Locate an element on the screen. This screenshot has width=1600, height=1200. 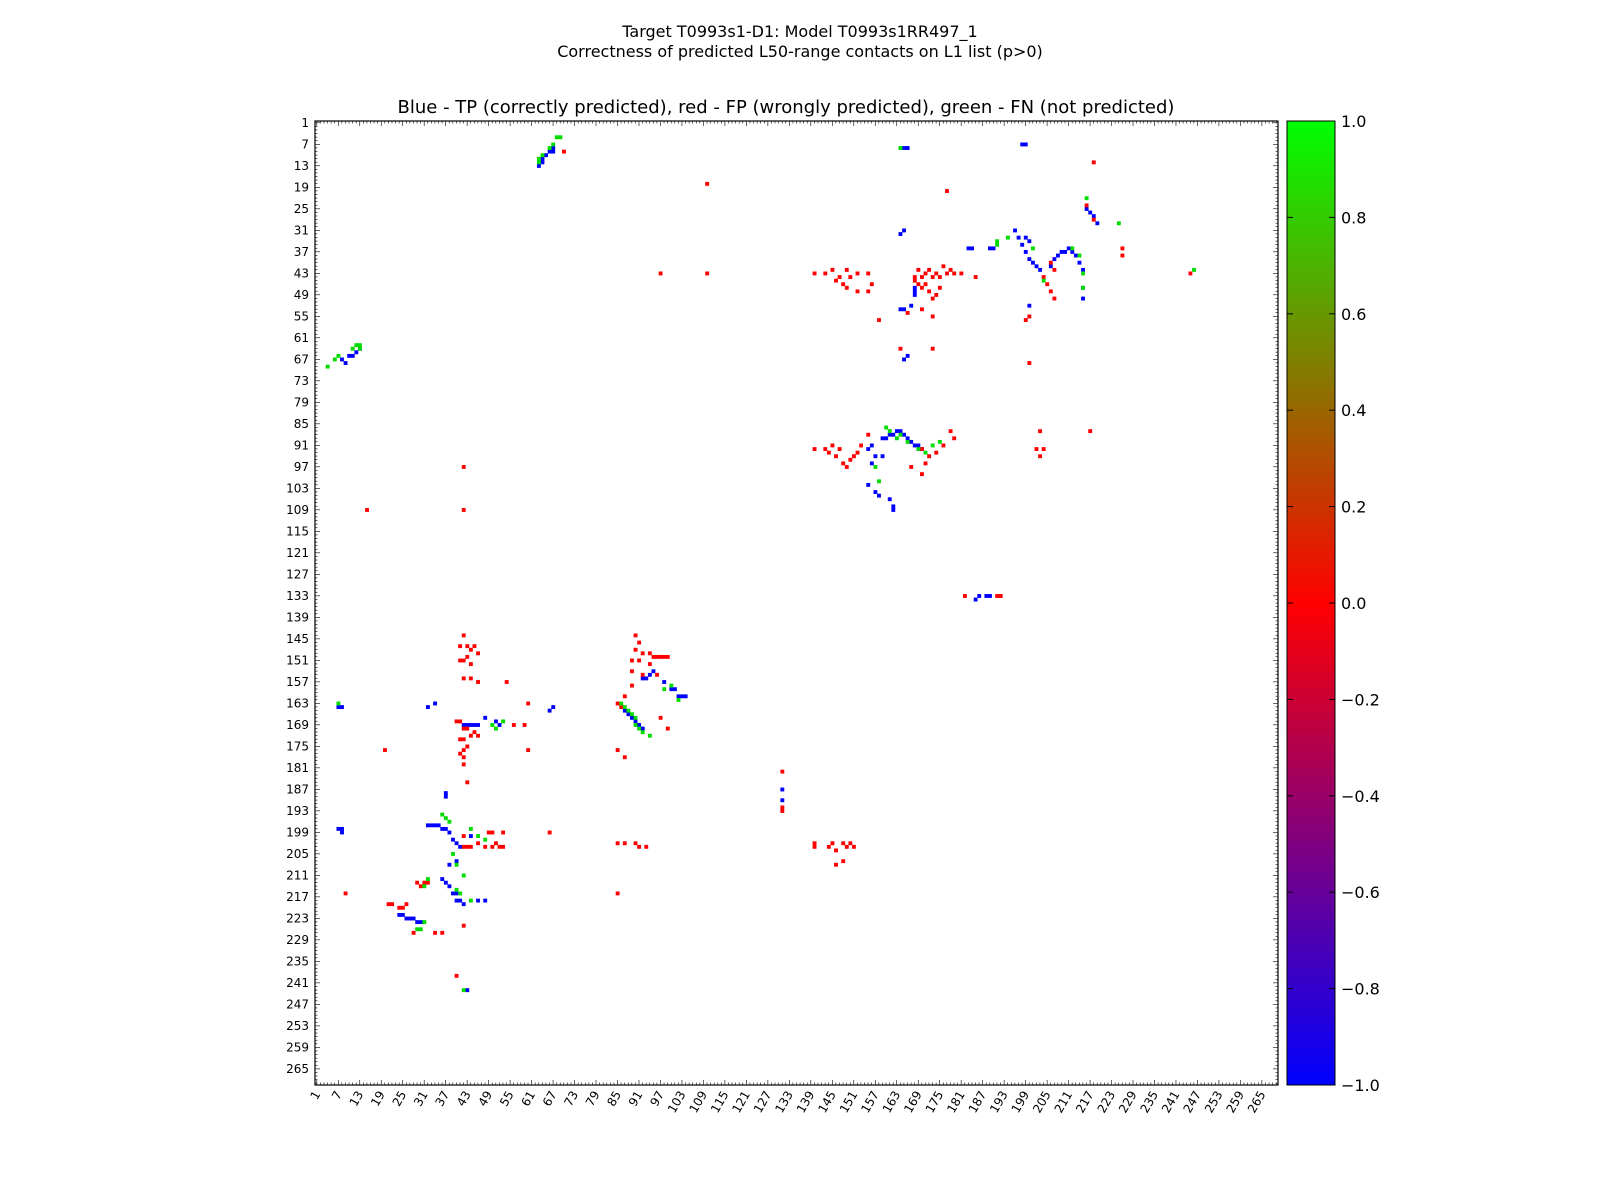
x-tick-label: 253 is located at coordinates (1214, 1102).